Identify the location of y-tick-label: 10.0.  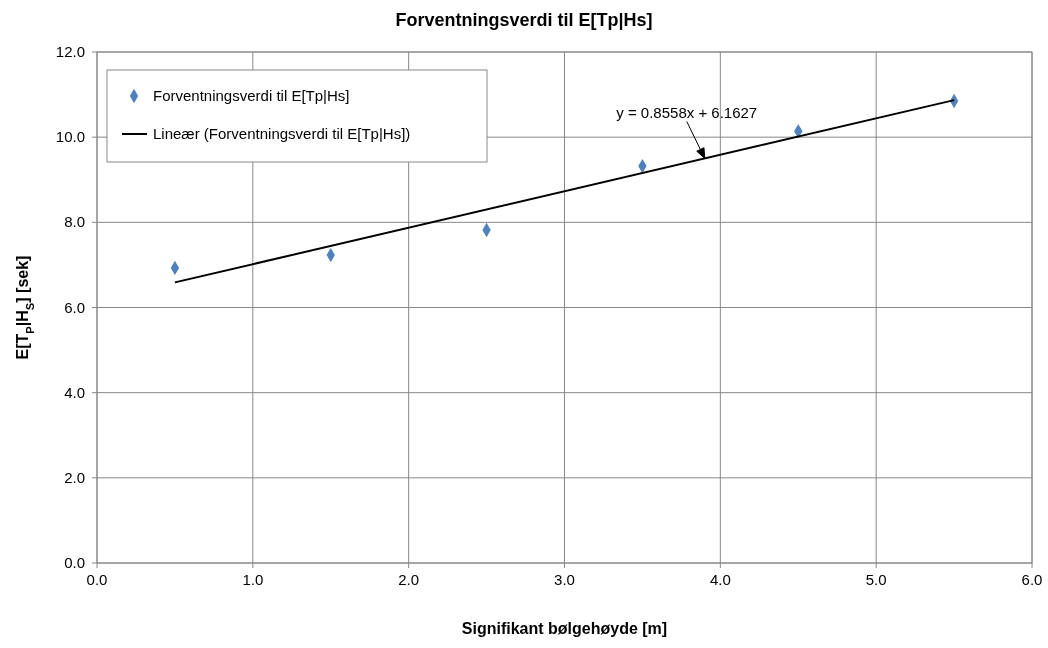
(70, 137).